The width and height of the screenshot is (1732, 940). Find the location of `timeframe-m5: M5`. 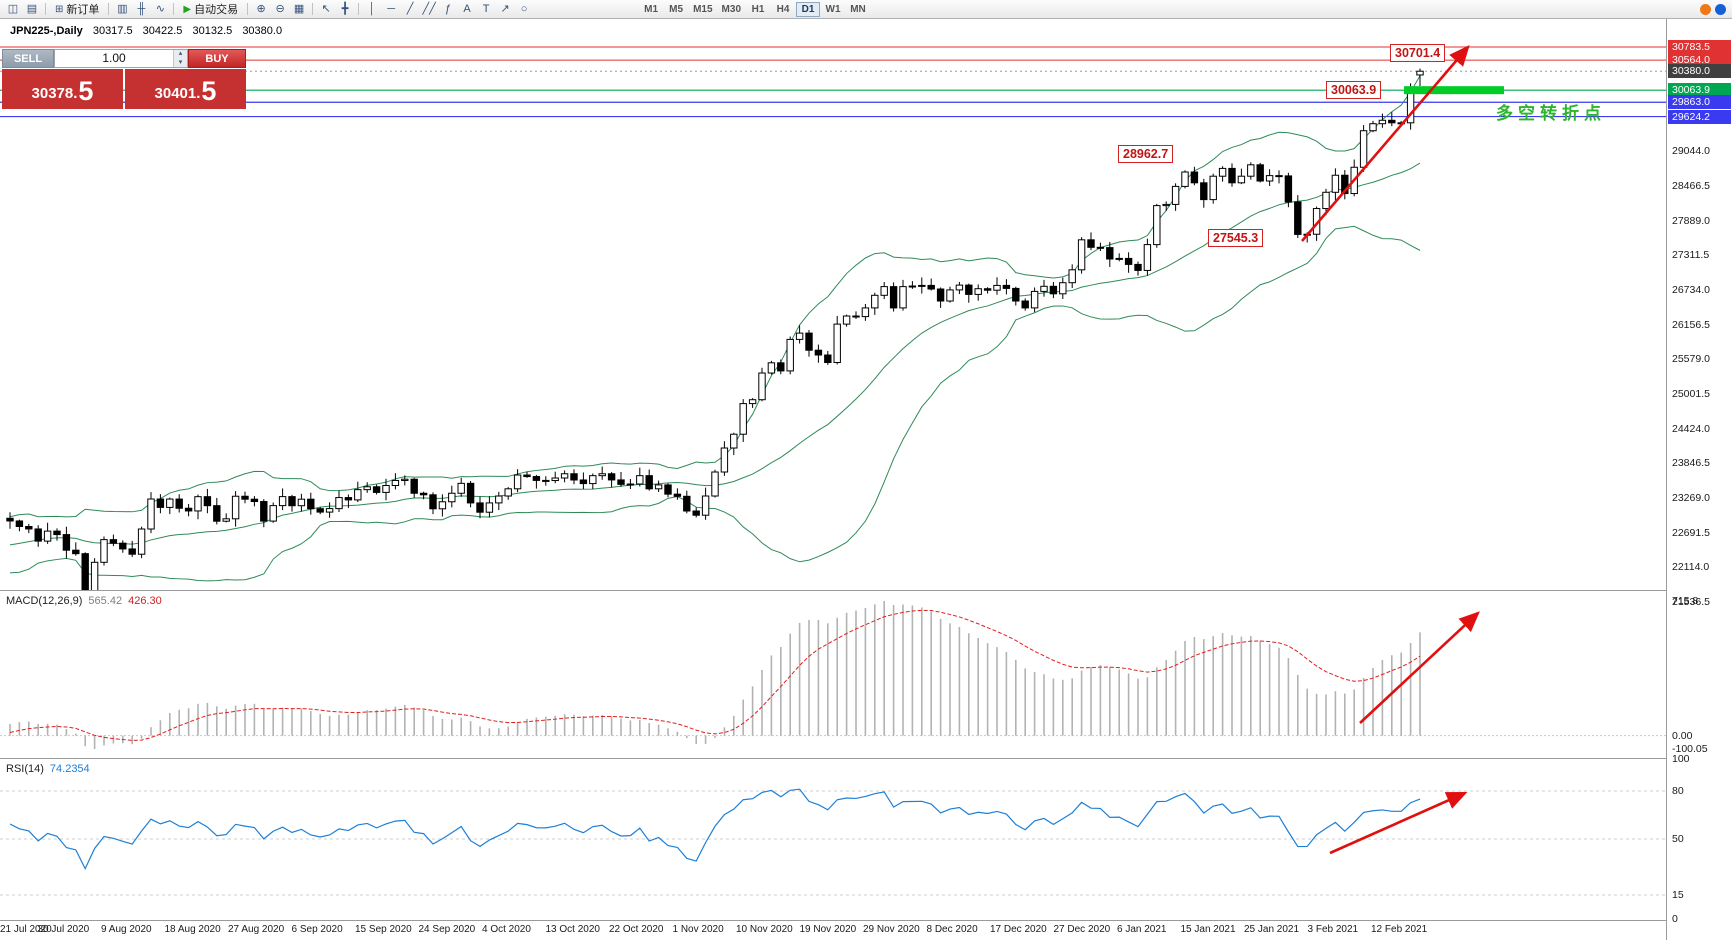

timeframe-m5: M5 is located at coordinates (676, 9).